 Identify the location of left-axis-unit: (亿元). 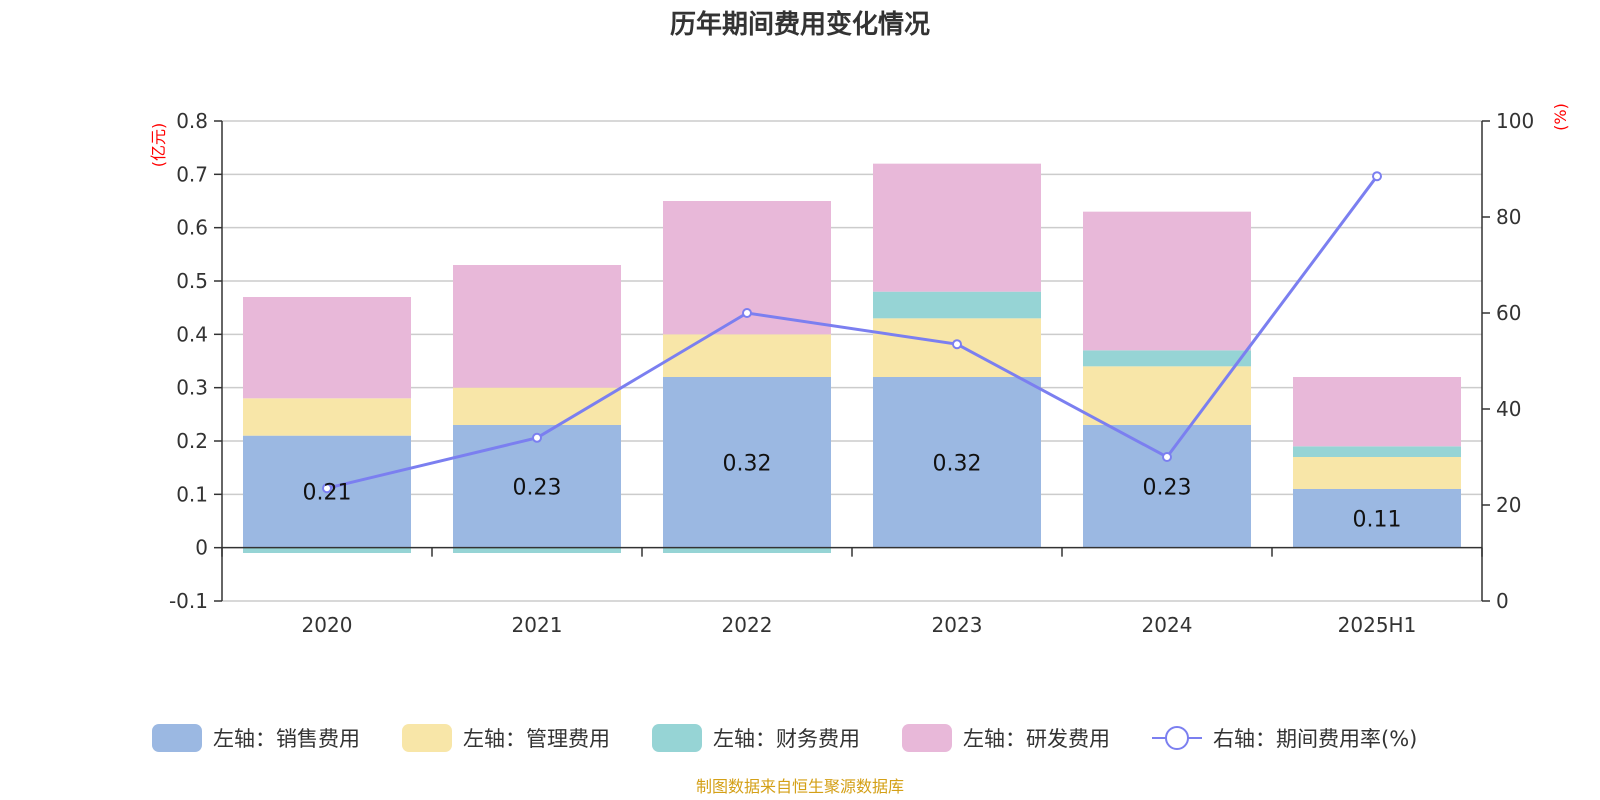
(158, 145).